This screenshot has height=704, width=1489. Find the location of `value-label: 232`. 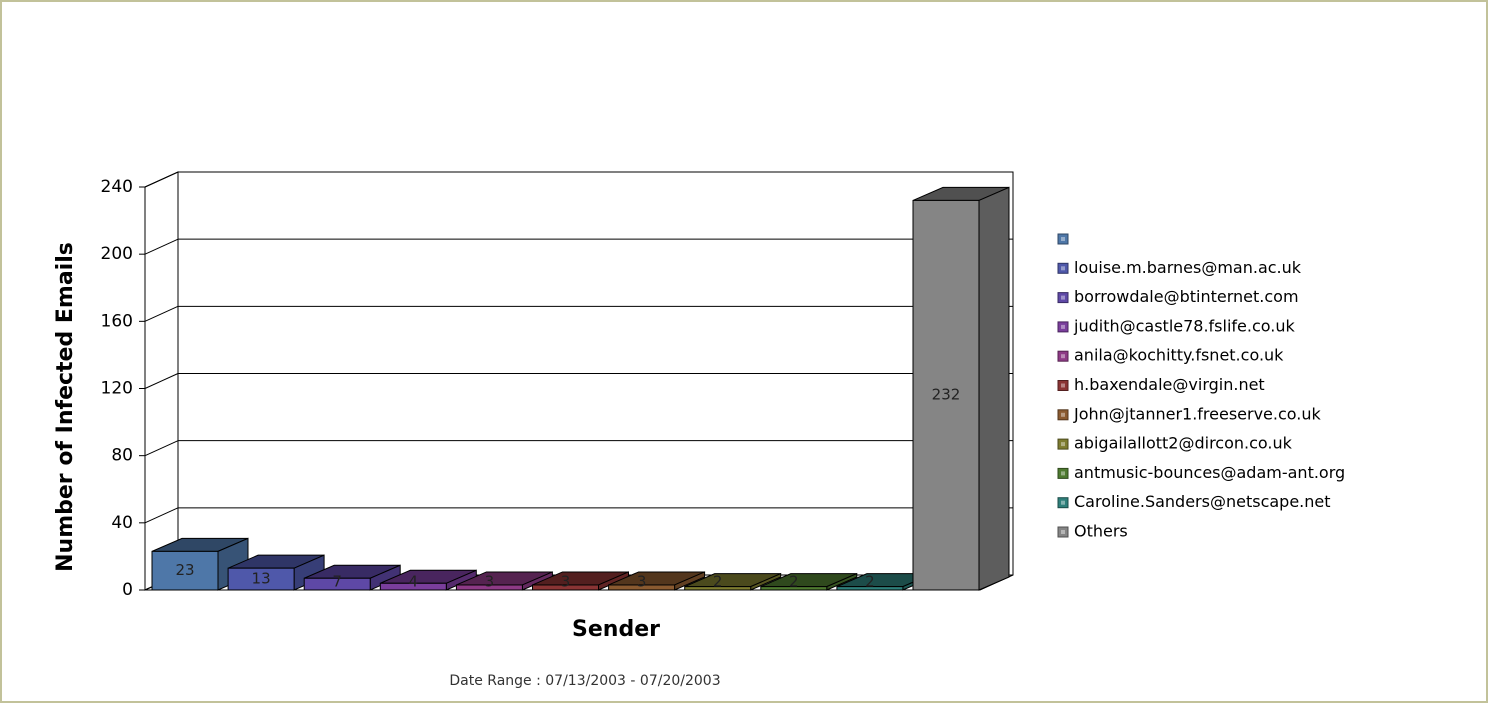

value-label: 232 is located at coordinates (946, 395).